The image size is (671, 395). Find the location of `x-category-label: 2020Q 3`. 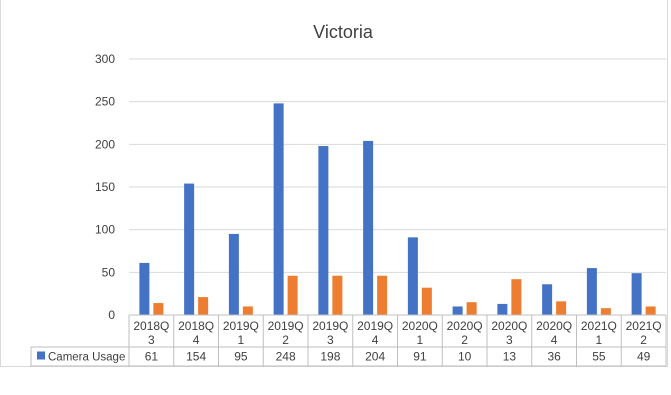

x-category-label: 2020Q 3 is located at coordinates (509, 333).